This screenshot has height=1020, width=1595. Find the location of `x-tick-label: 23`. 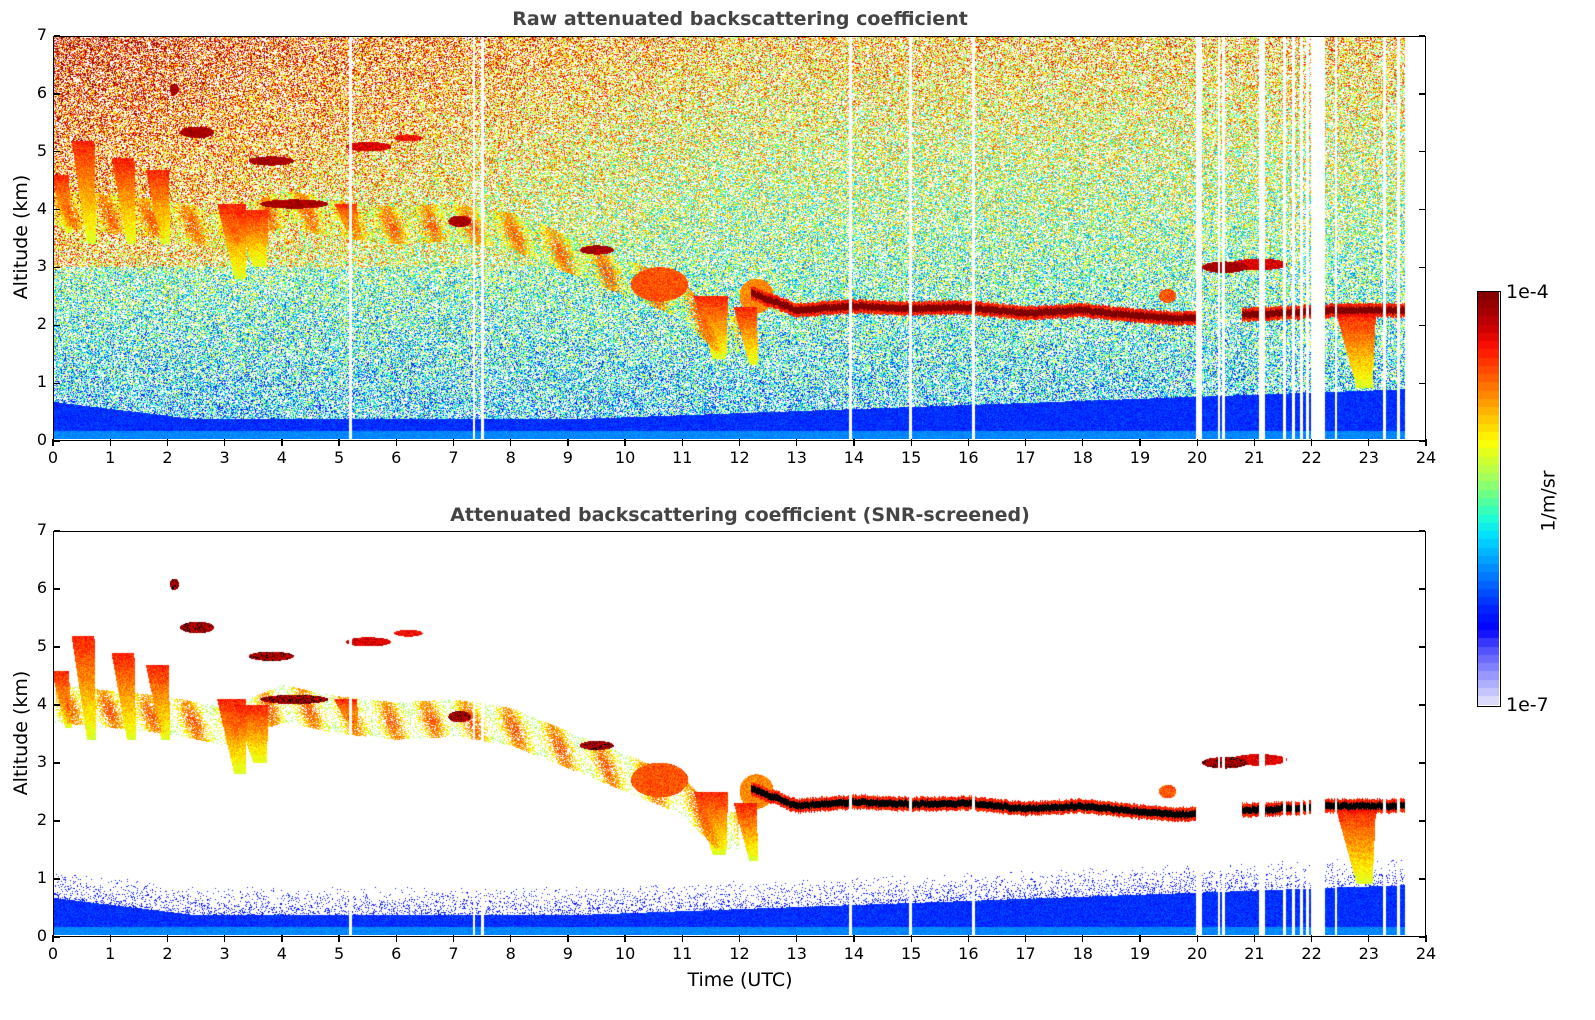

x-tick-label: 23 is located at coordinates (1368, 457).